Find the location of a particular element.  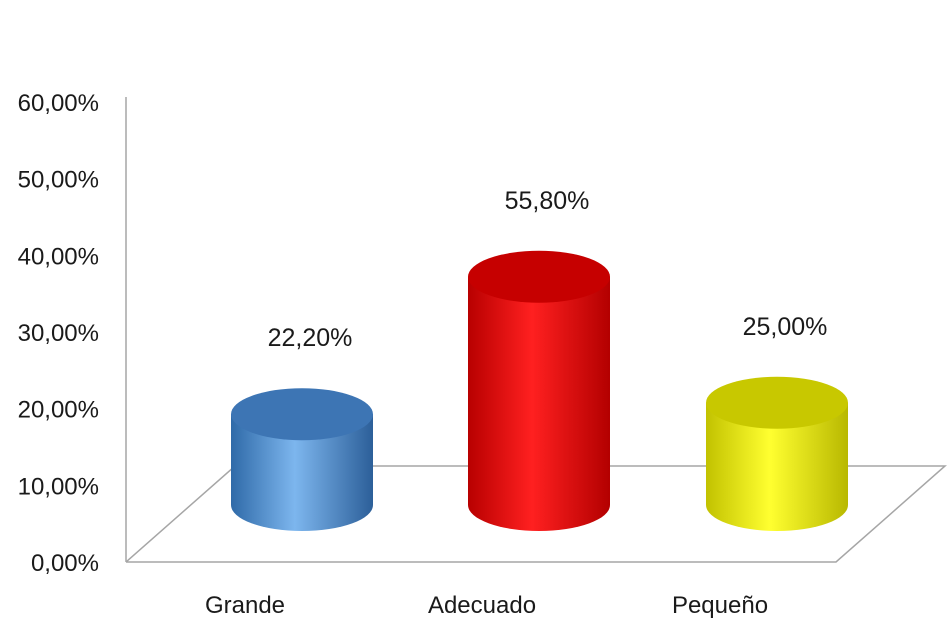

data-label: 55,80% is located at coordinates (547, 201).